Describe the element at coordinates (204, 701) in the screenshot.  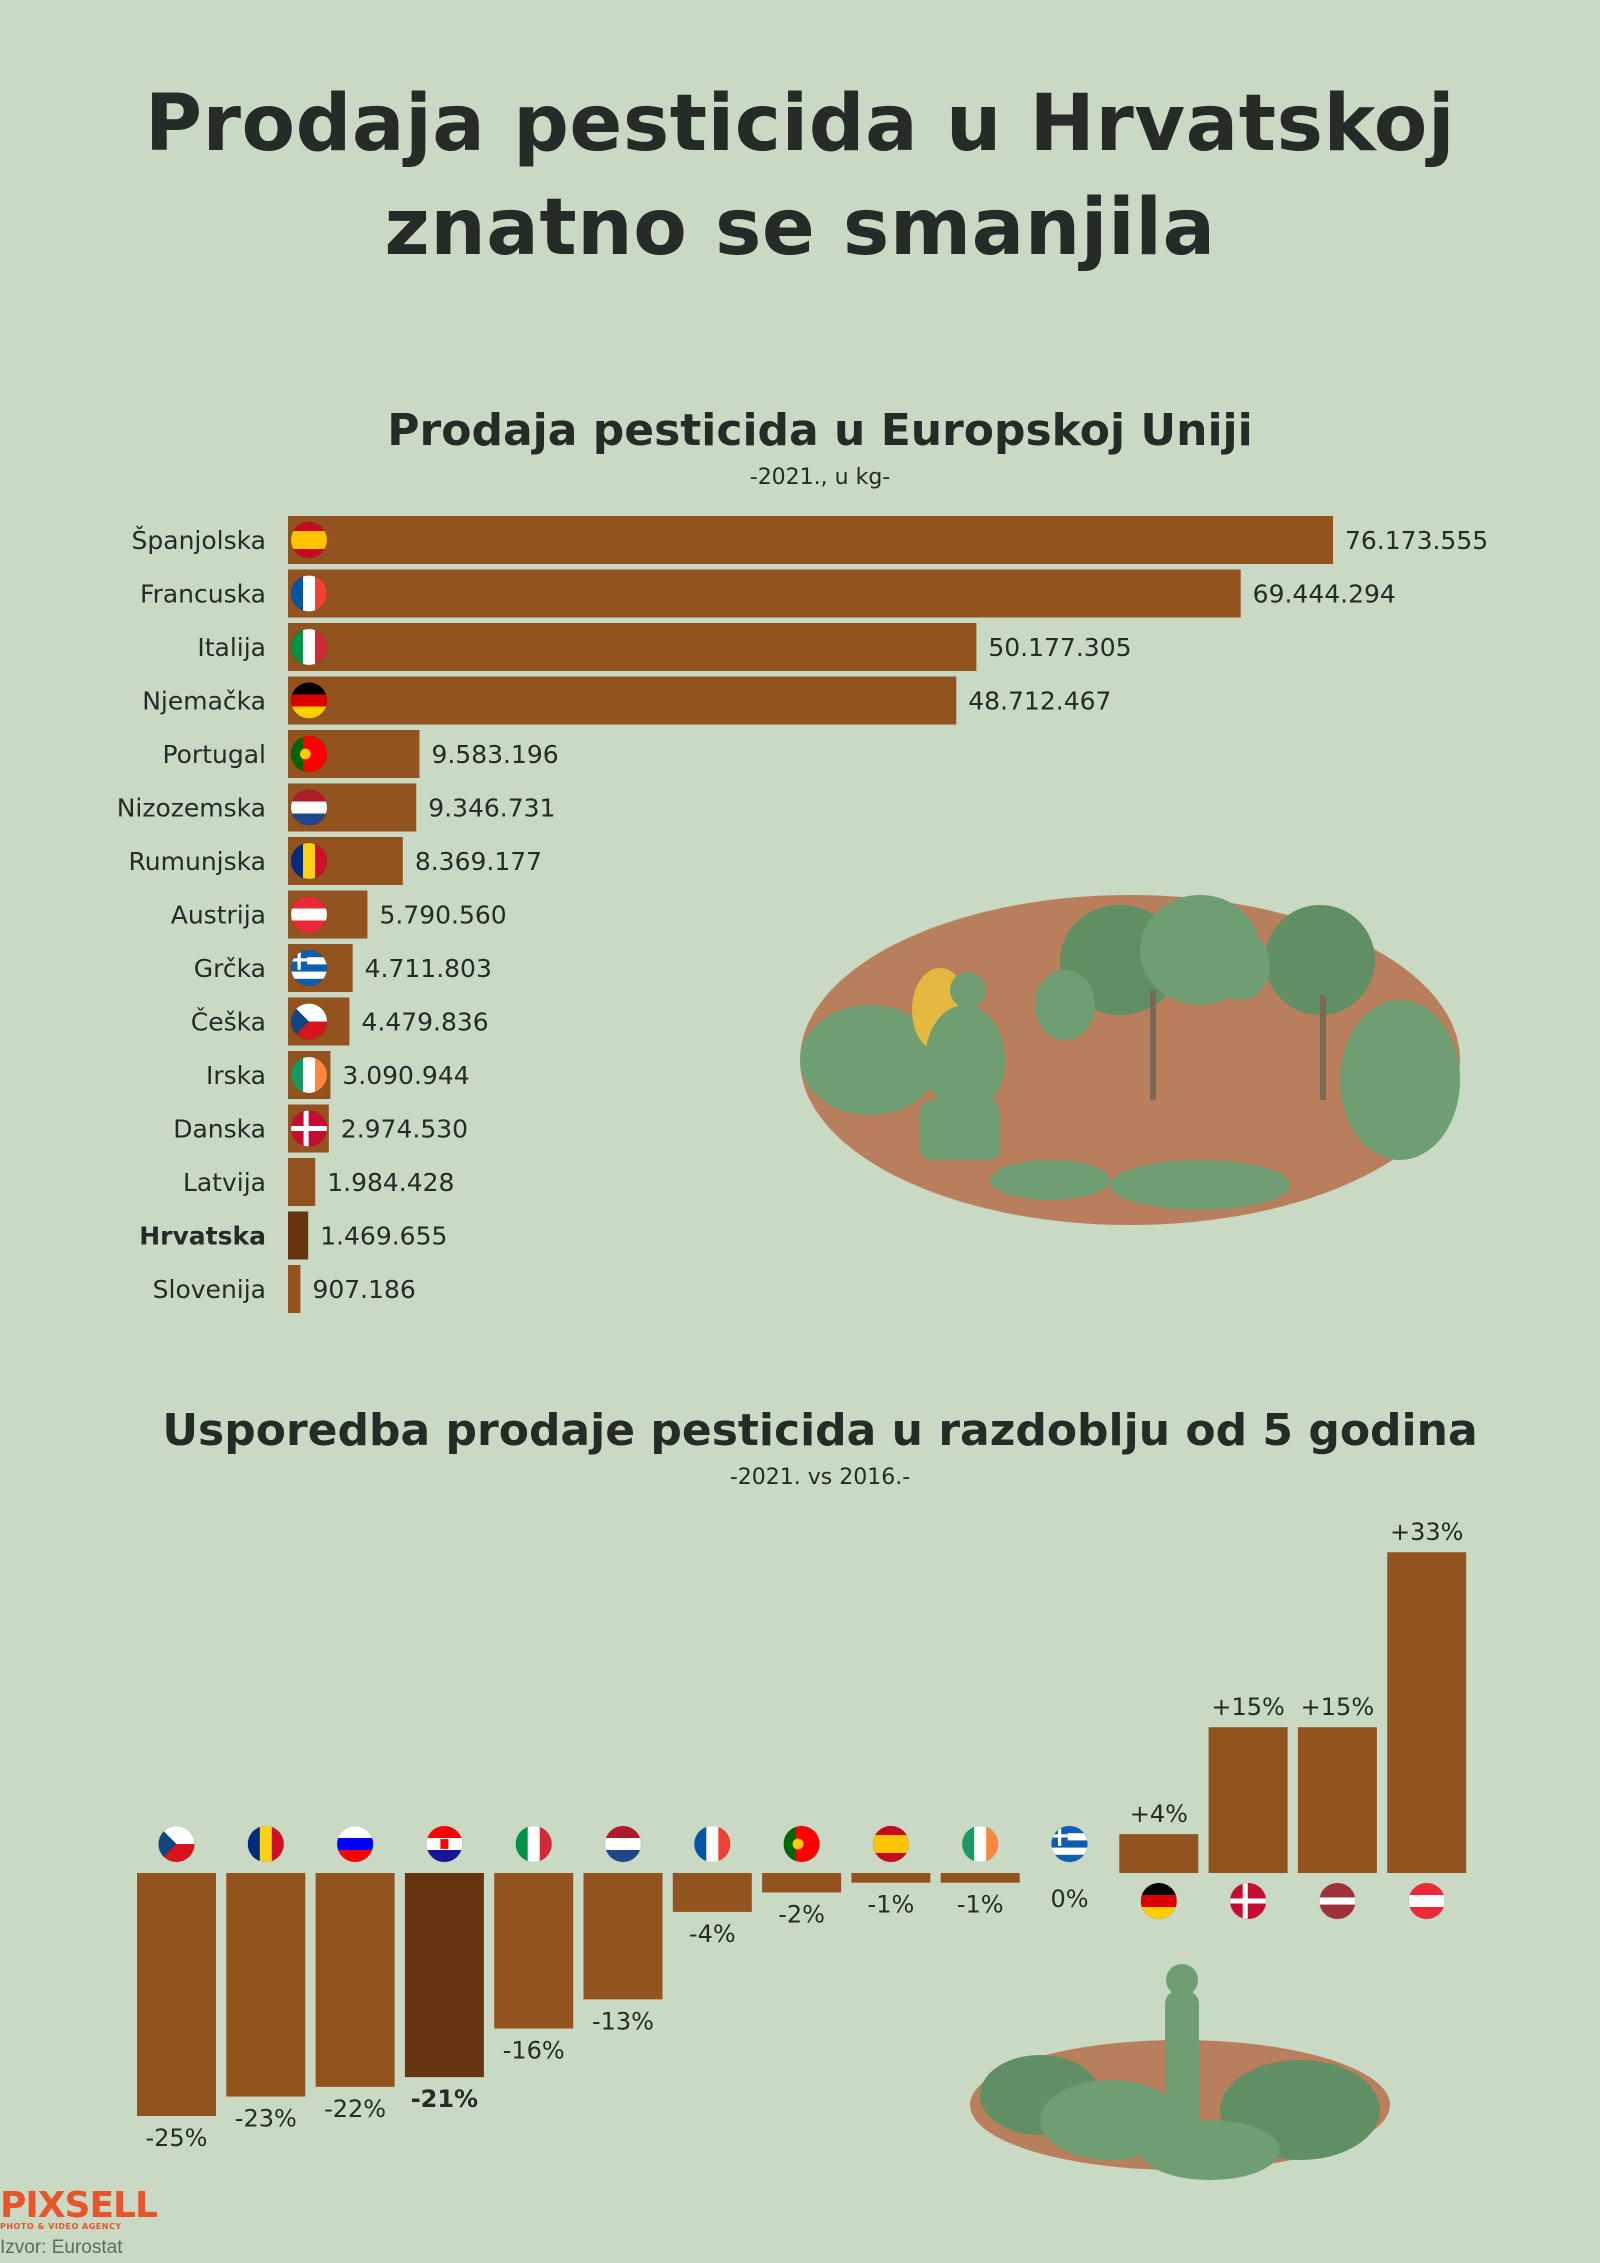
I see `category-label-njemaka: Njemačka` at that location.